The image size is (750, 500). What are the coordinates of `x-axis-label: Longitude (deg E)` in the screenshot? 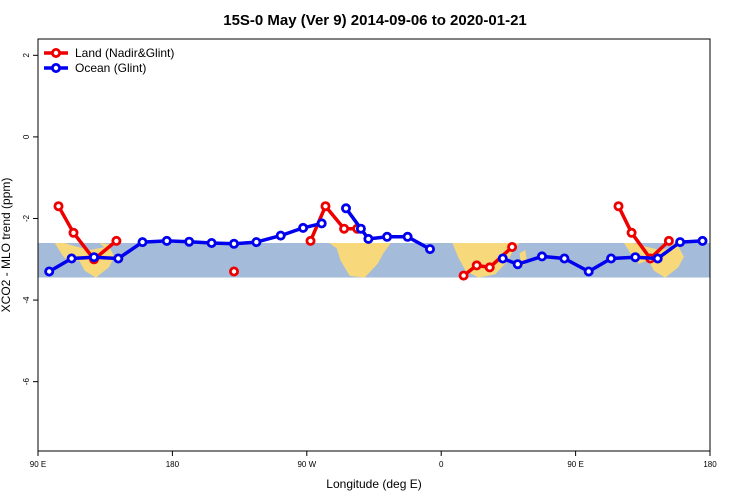 It's located at (373, 484).